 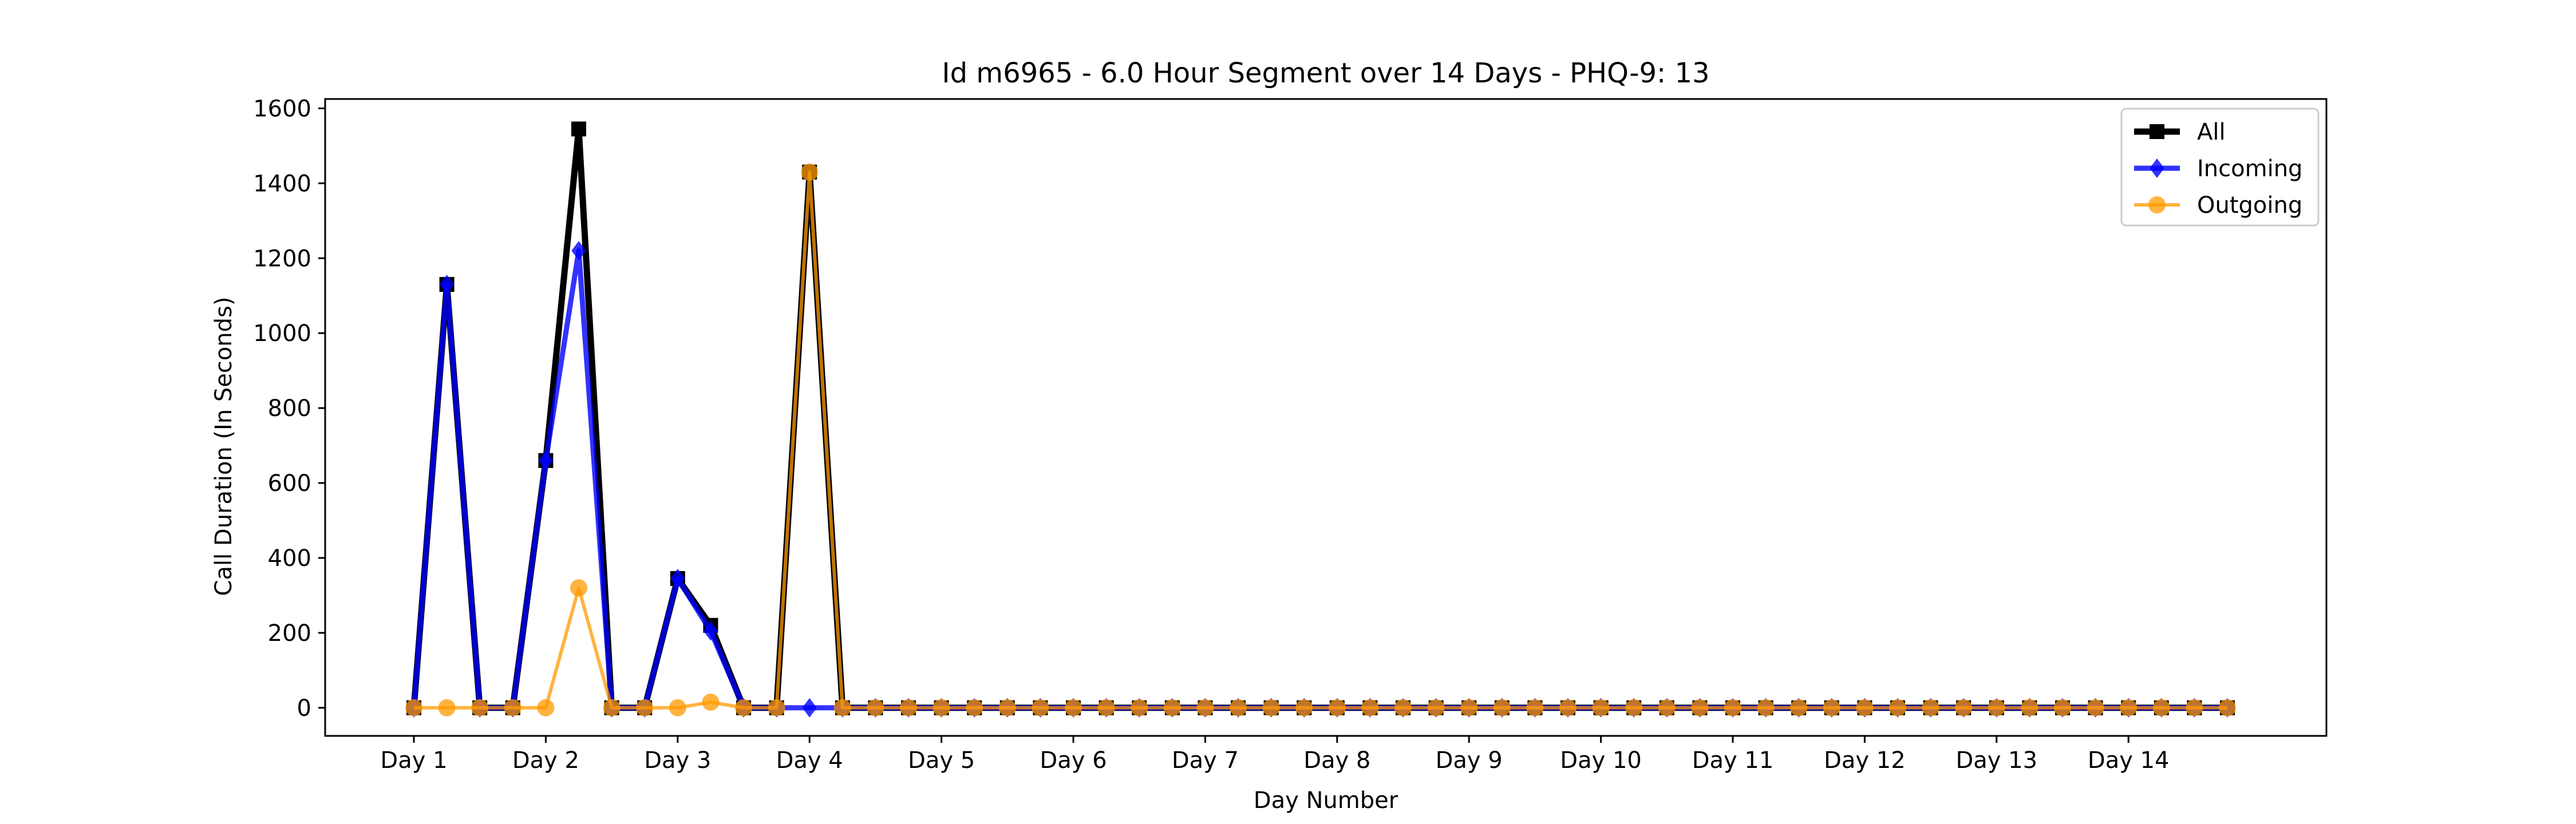 I want to click on y-tick-label: 1400, so click(x=282, y=184).